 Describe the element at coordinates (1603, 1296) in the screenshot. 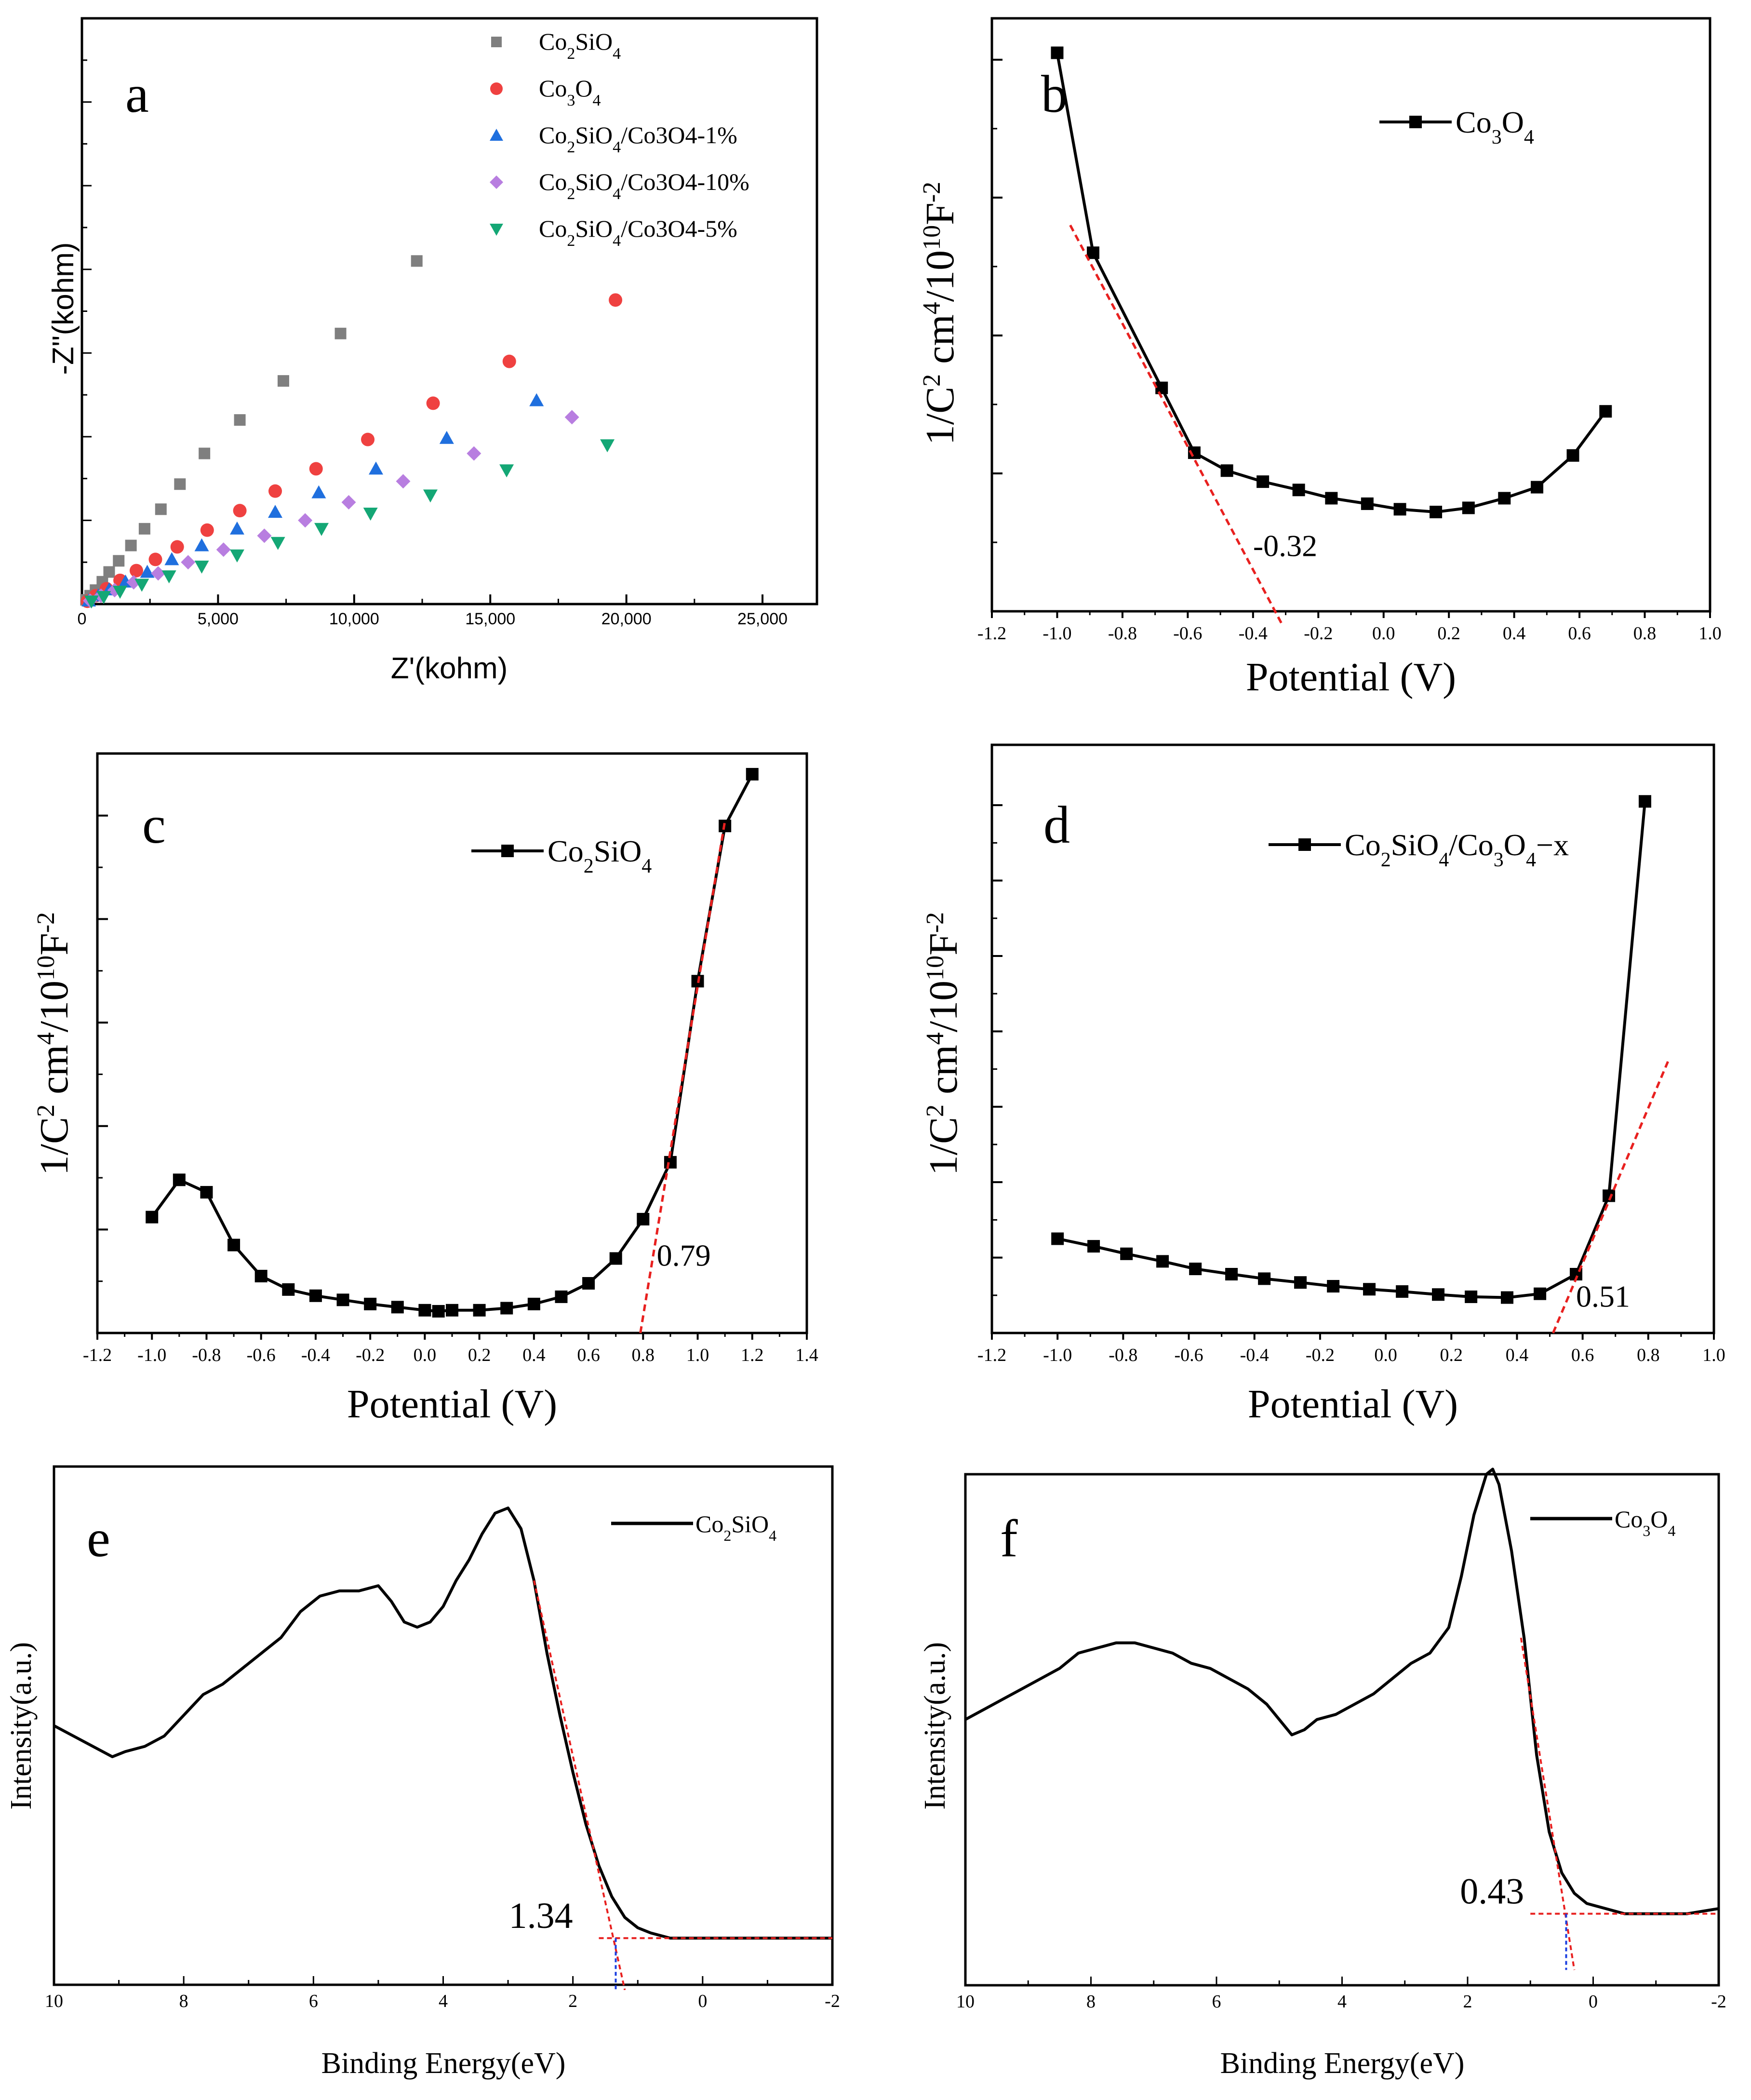

I see `panel-d-annotation: 0.51` at that location.